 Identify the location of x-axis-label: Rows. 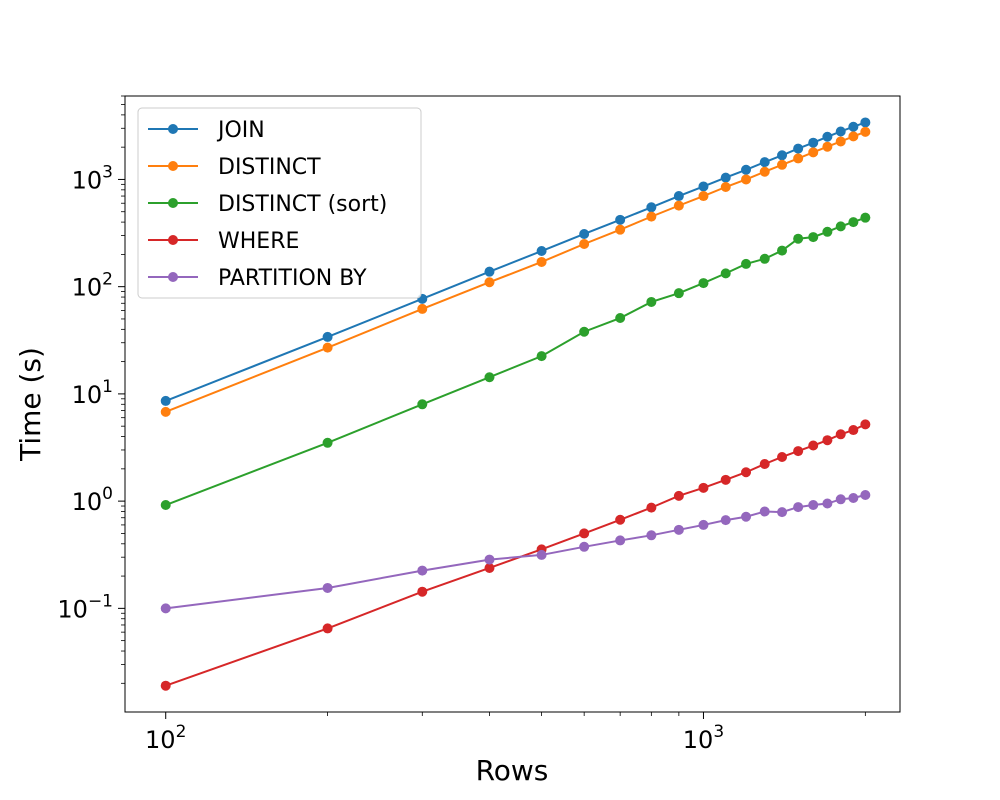
(512, 770).